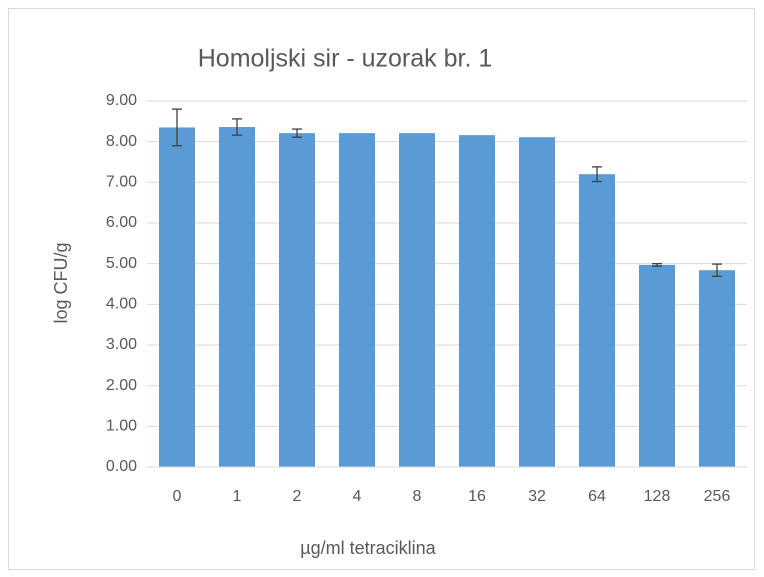 This screenshot has height=577, width=764. Describe the element at coordinates (297, 496) in the screenshot. I see `x-tick-label: 2` at that location.